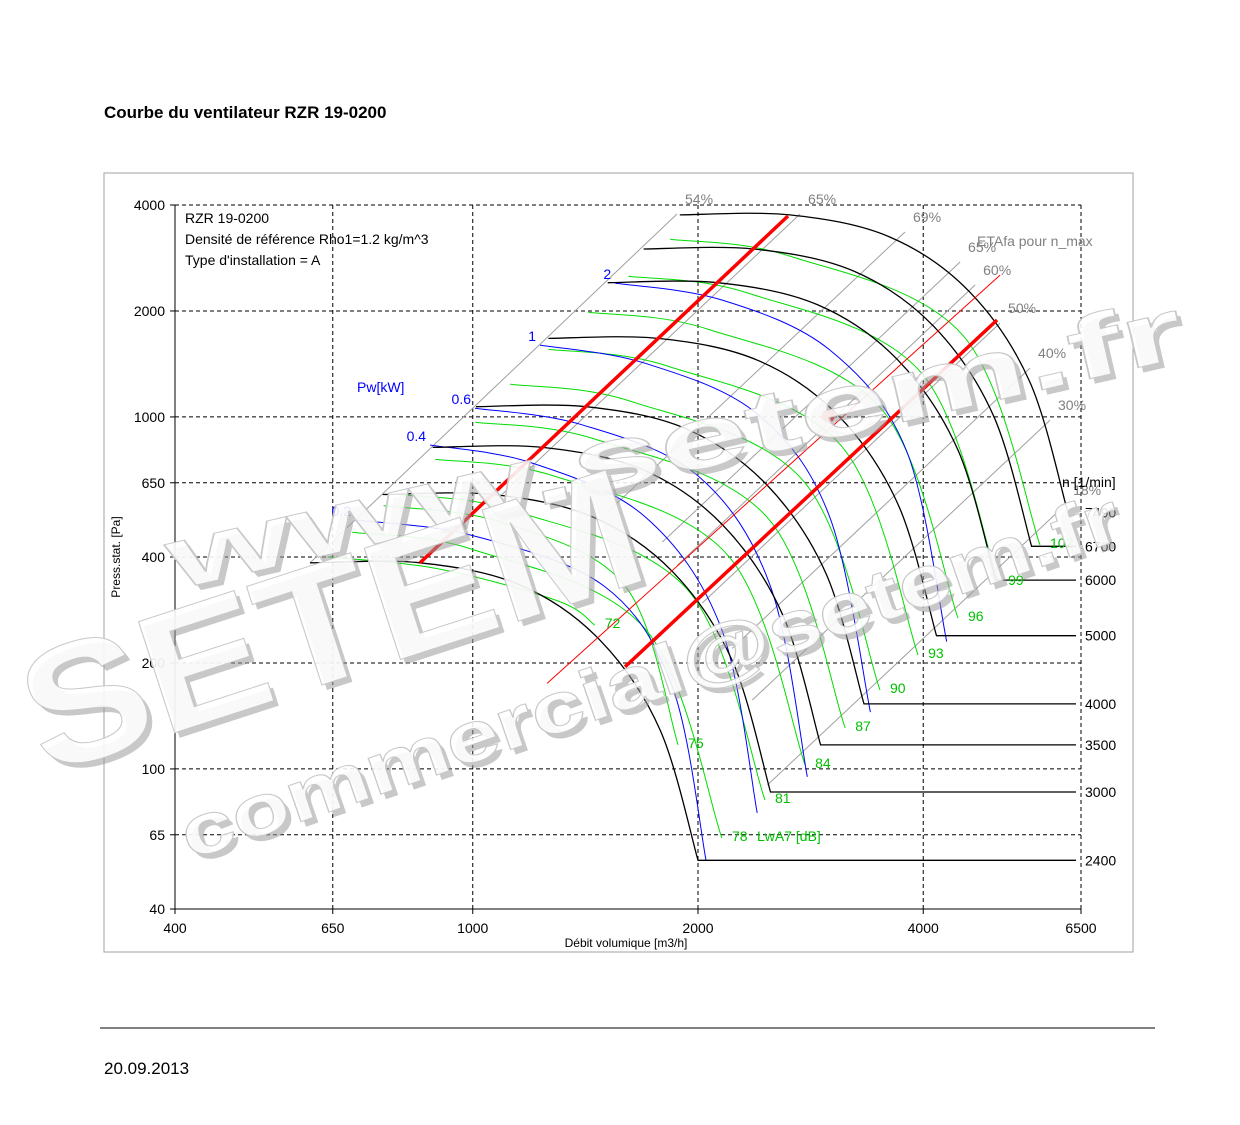 Image resolution: width=1240 pixels, height=1125 pixels. What do you see at coordinates (1100, 704) in the screenshot?
I see `speed-label: 4000` at bounding box center [1100, 704].